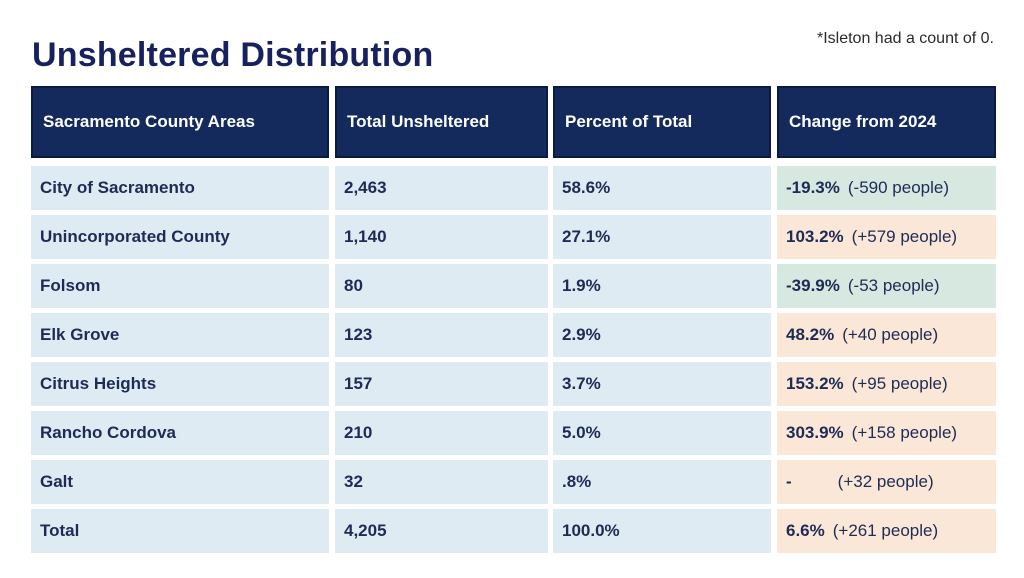 Image resolution: width=1024 pixels, height=578 pixels. Describe the element at coordinates (441, 286) in the screenshot. I see `total-cell: 80` at that location.